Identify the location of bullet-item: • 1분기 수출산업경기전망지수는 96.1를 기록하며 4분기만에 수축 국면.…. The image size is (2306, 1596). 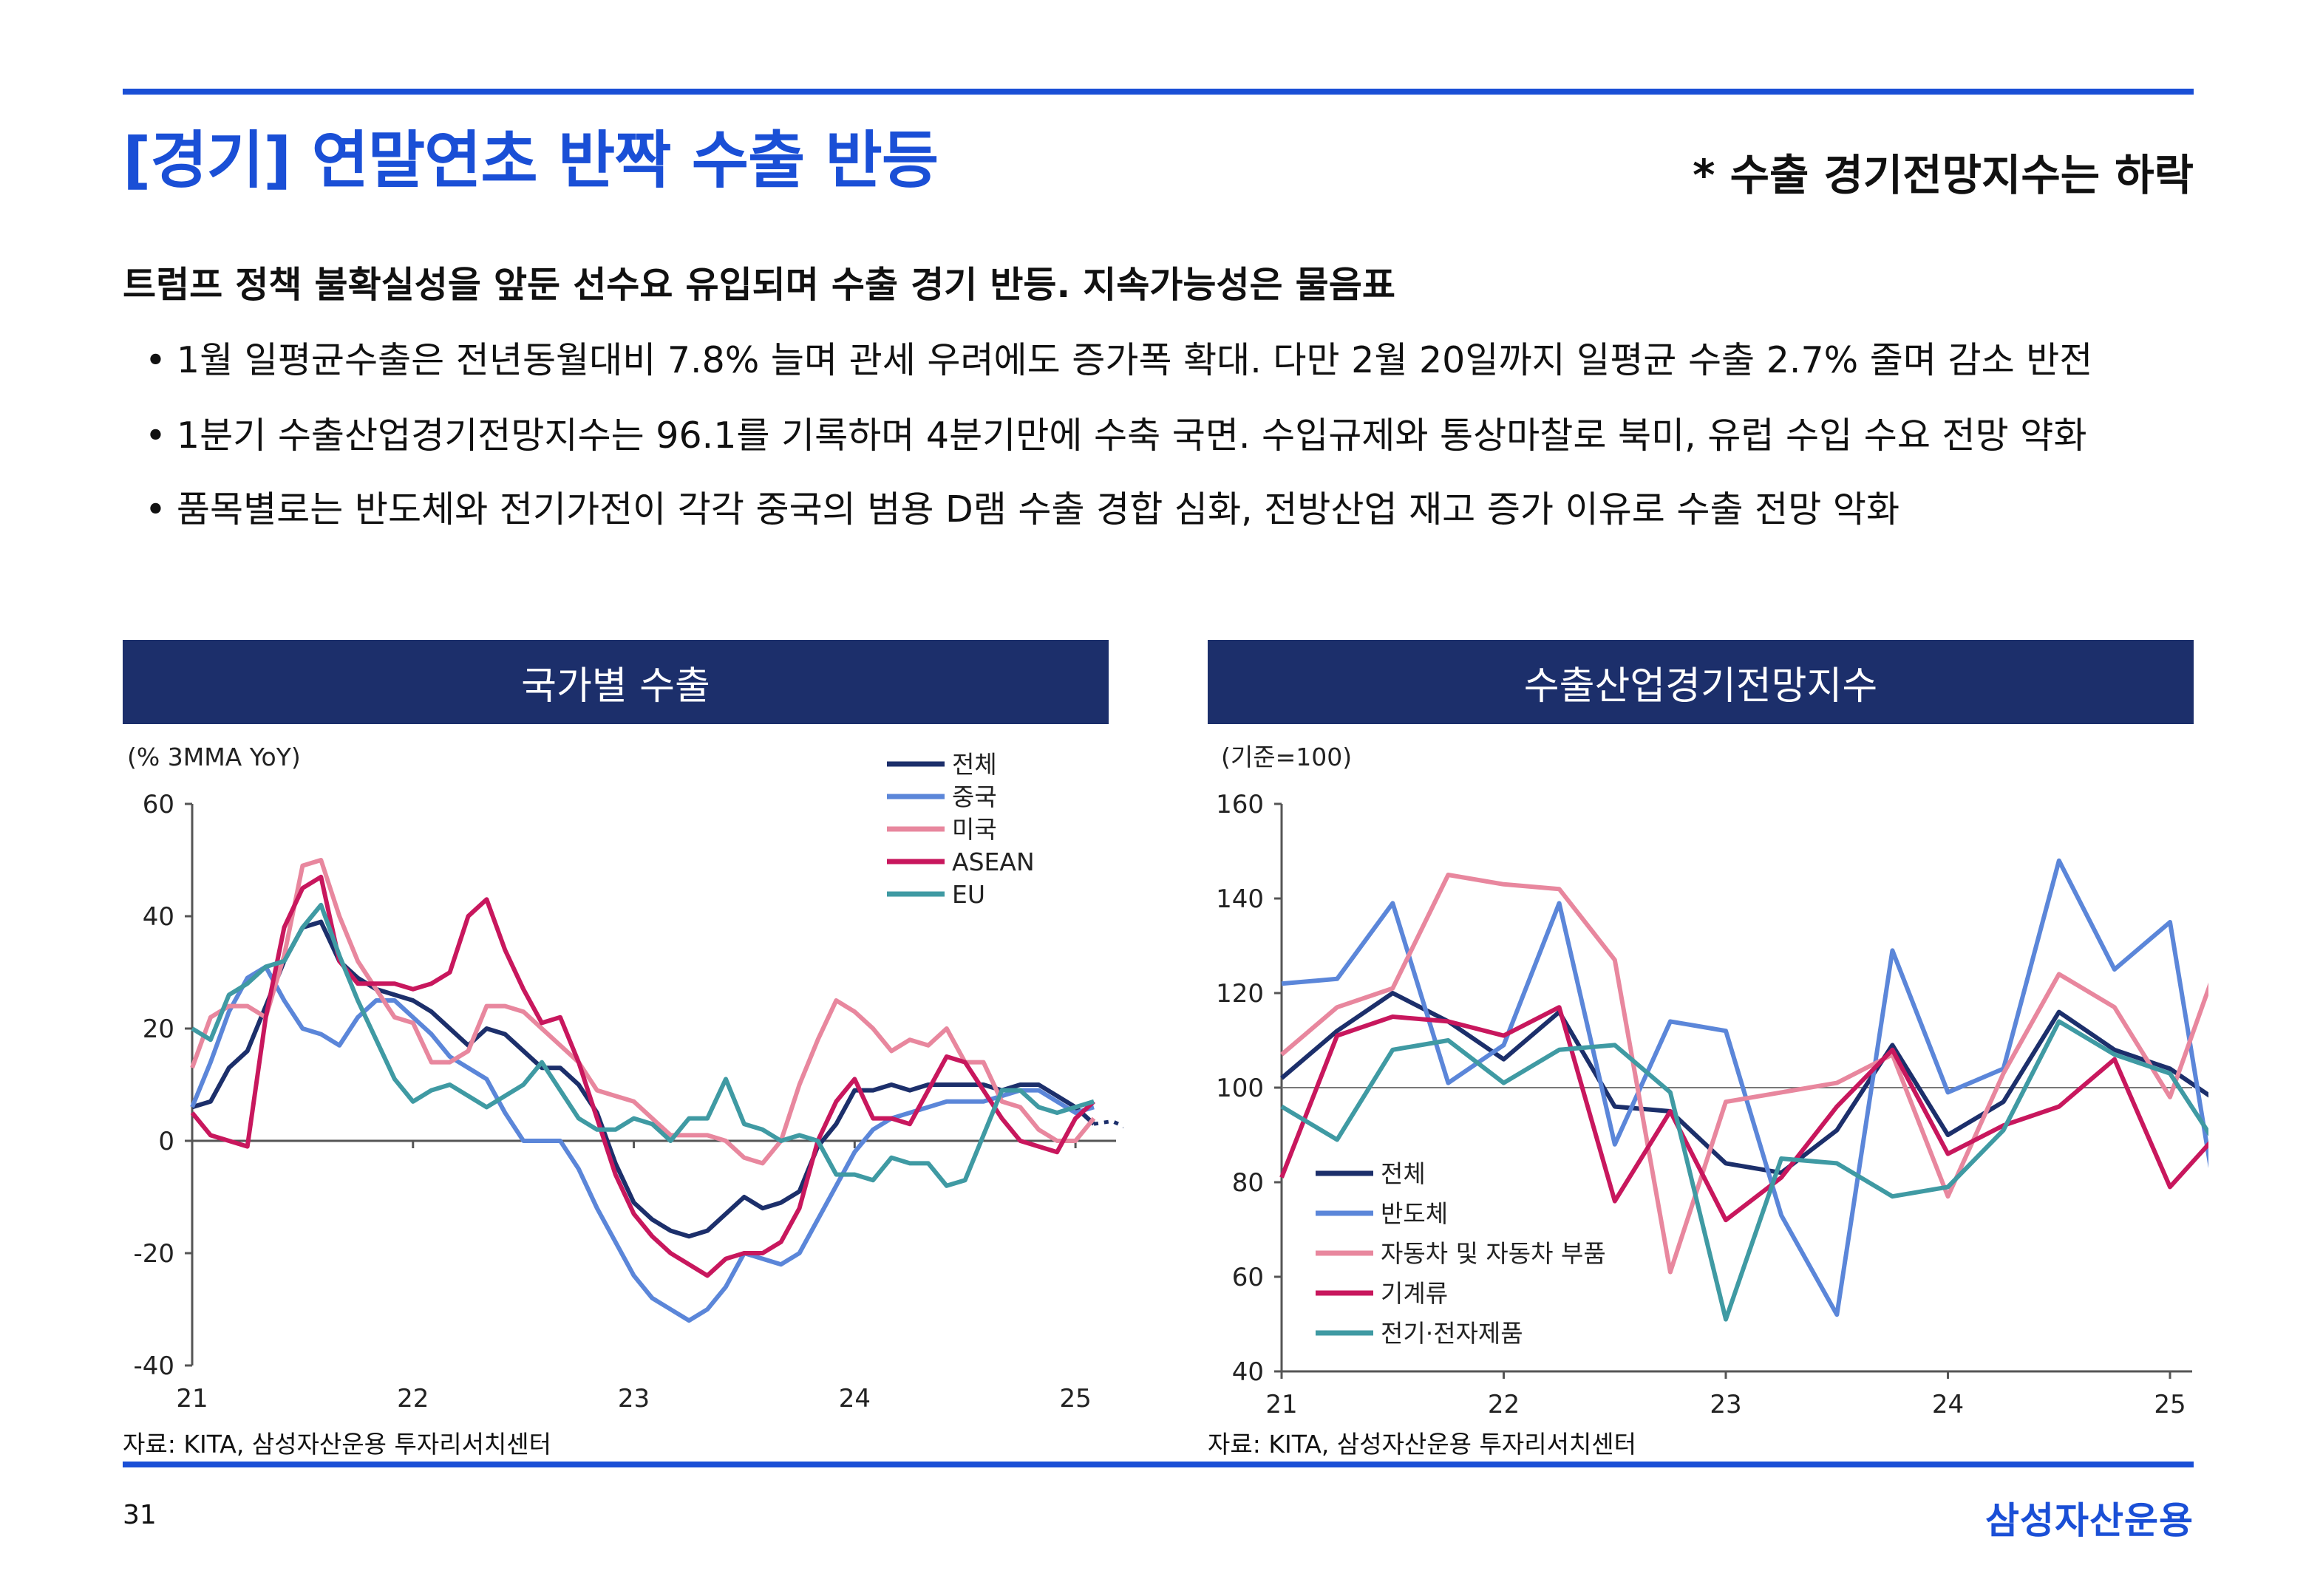
(1116, 432).